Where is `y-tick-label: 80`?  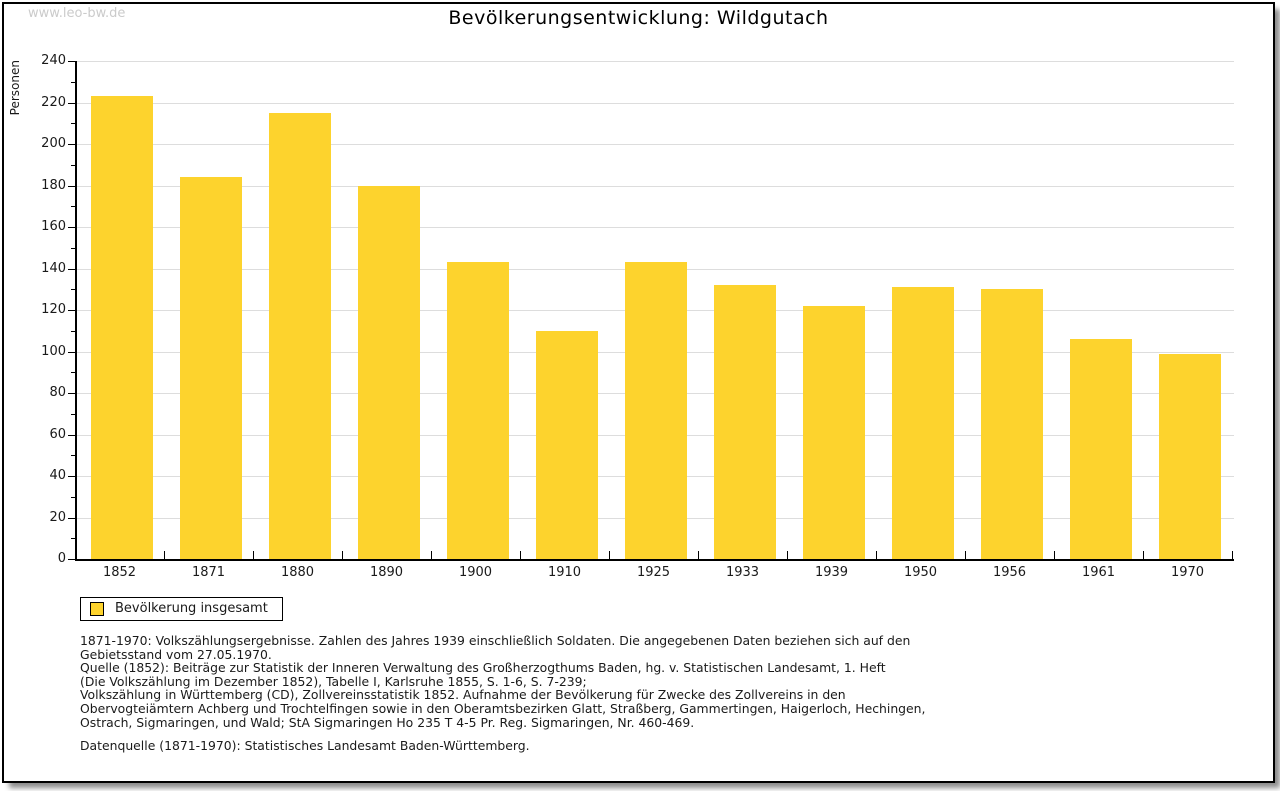 y-tick-label: 80 is located at coordinates (57, 392).